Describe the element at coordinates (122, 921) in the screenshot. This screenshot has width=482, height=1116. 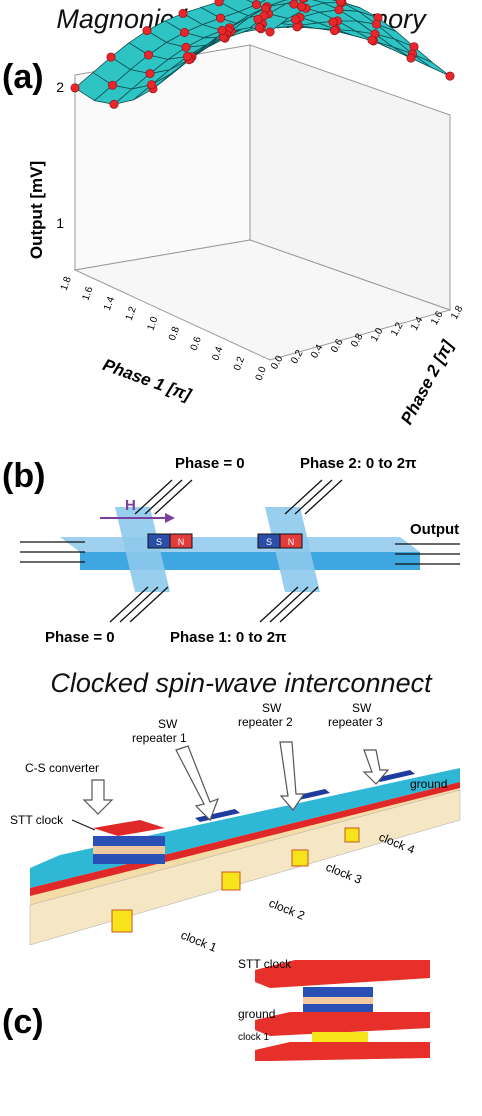
I see `clock-1-pad` at that location.